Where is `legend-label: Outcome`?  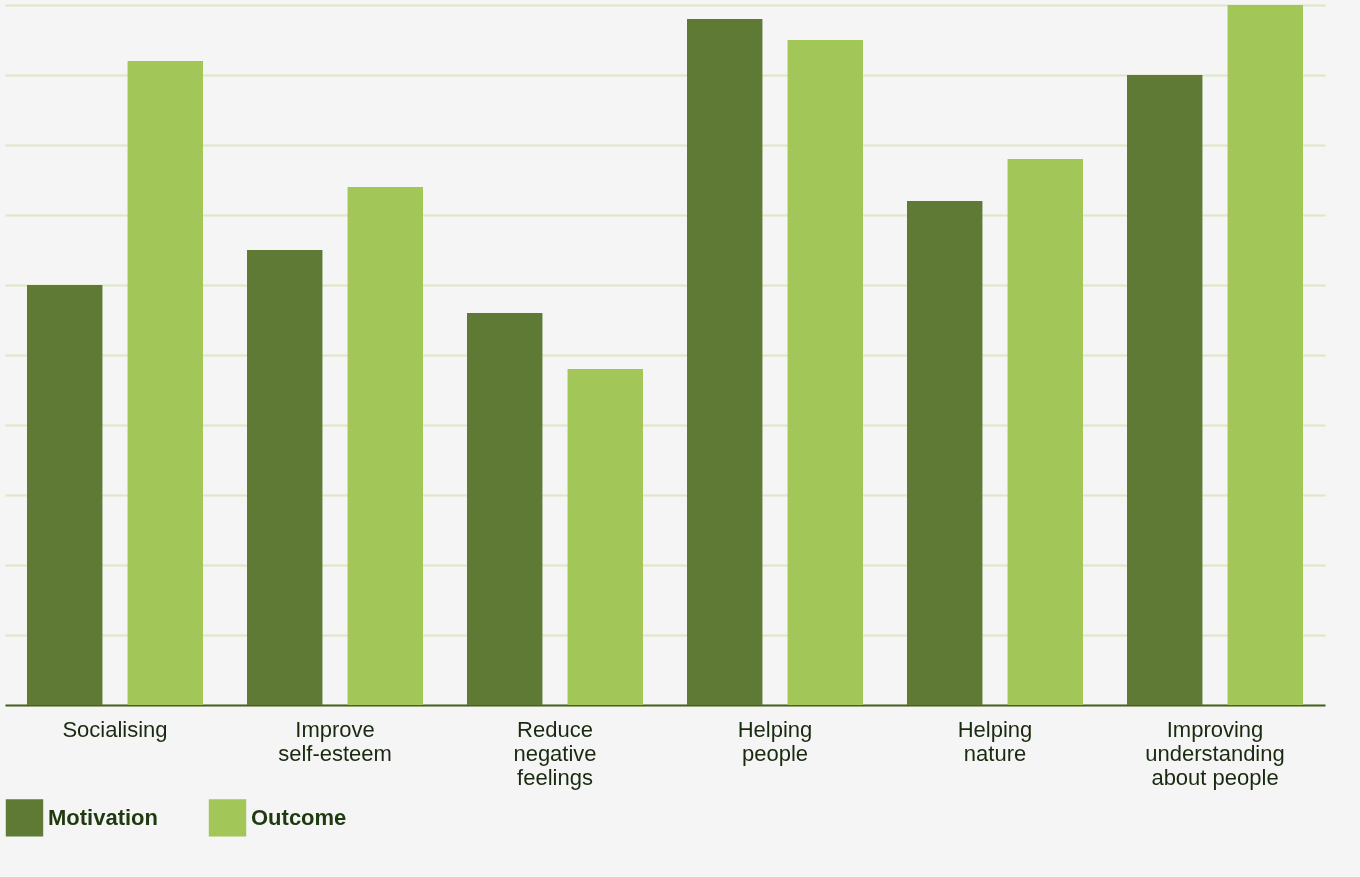
legend-label: Outcome is located at coordinates (299, 817).